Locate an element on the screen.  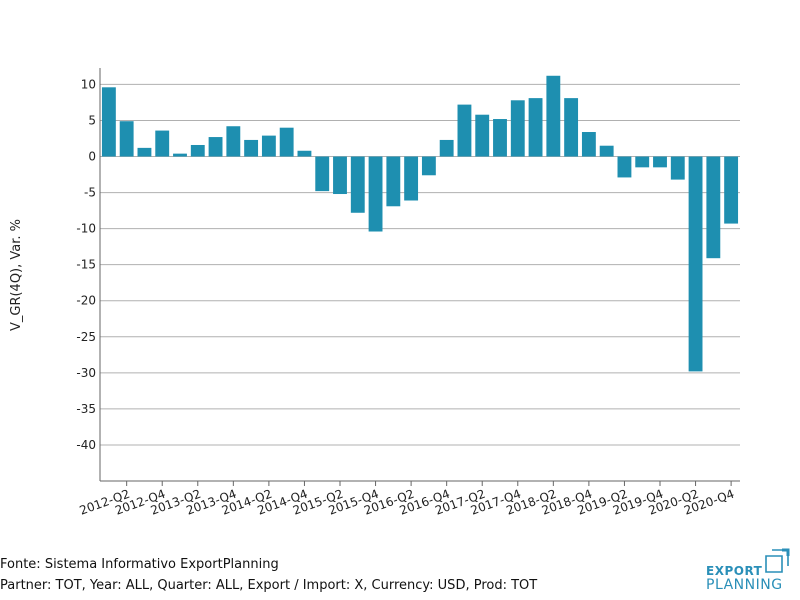
bar-2015-Q4 is located at coordinates (375, 194).